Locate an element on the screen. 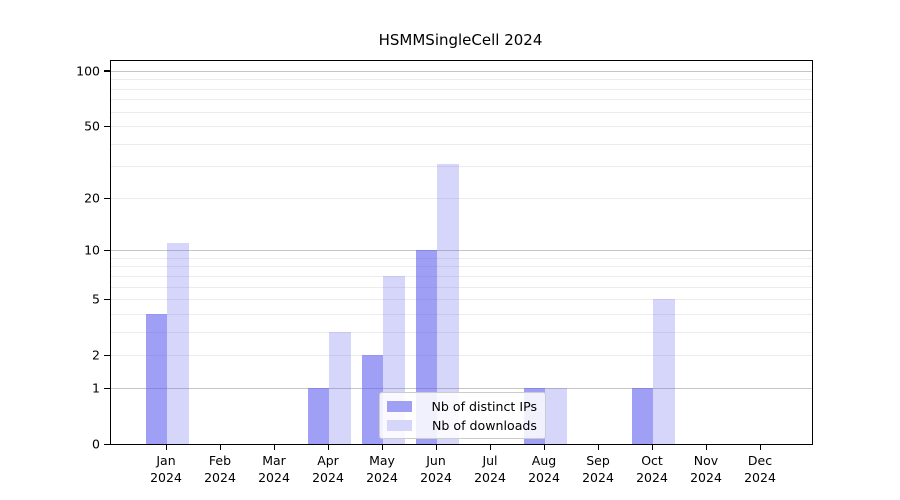 The height and width of the screenshot is (500, 900). x-tick-month: Nov is located at coordinates (706, 460).